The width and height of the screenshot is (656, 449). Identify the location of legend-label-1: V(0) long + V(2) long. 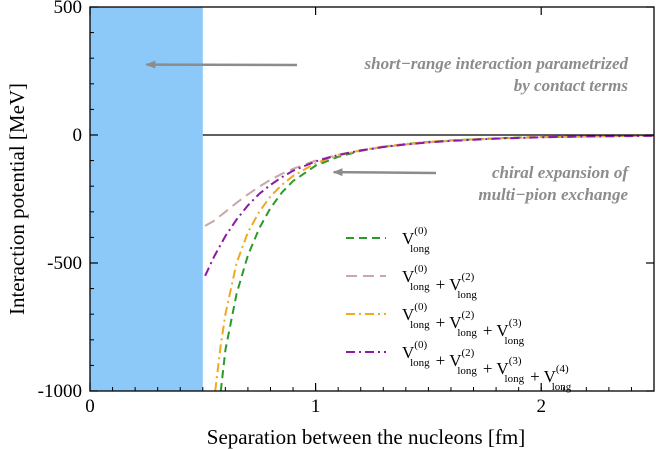
(439, 282).